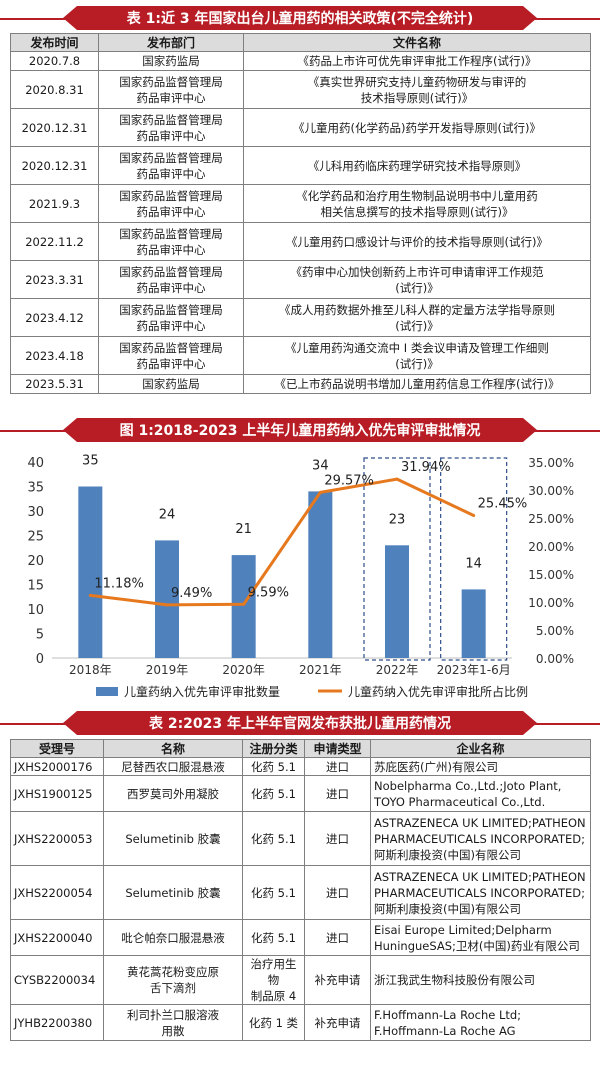 The image size is (600, 1065). I want to click on table2-class-cell: 治疗用生物制品原 4, so click(273, 980).